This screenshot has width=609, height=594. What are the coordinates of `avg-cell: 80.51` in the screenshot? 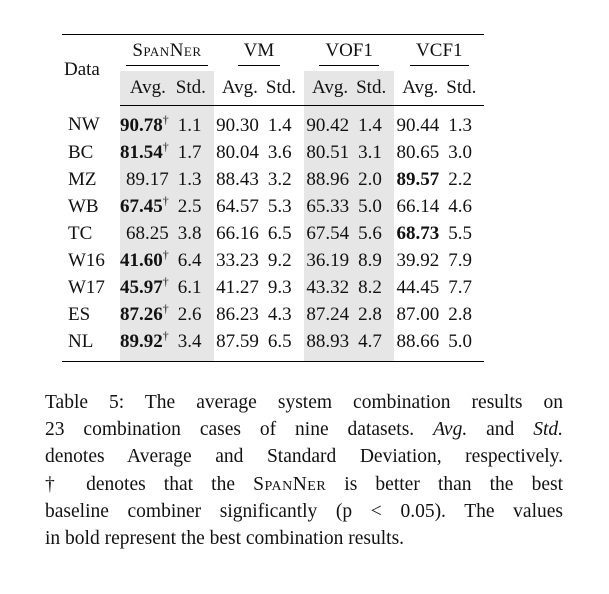 It's located at (328, 152).